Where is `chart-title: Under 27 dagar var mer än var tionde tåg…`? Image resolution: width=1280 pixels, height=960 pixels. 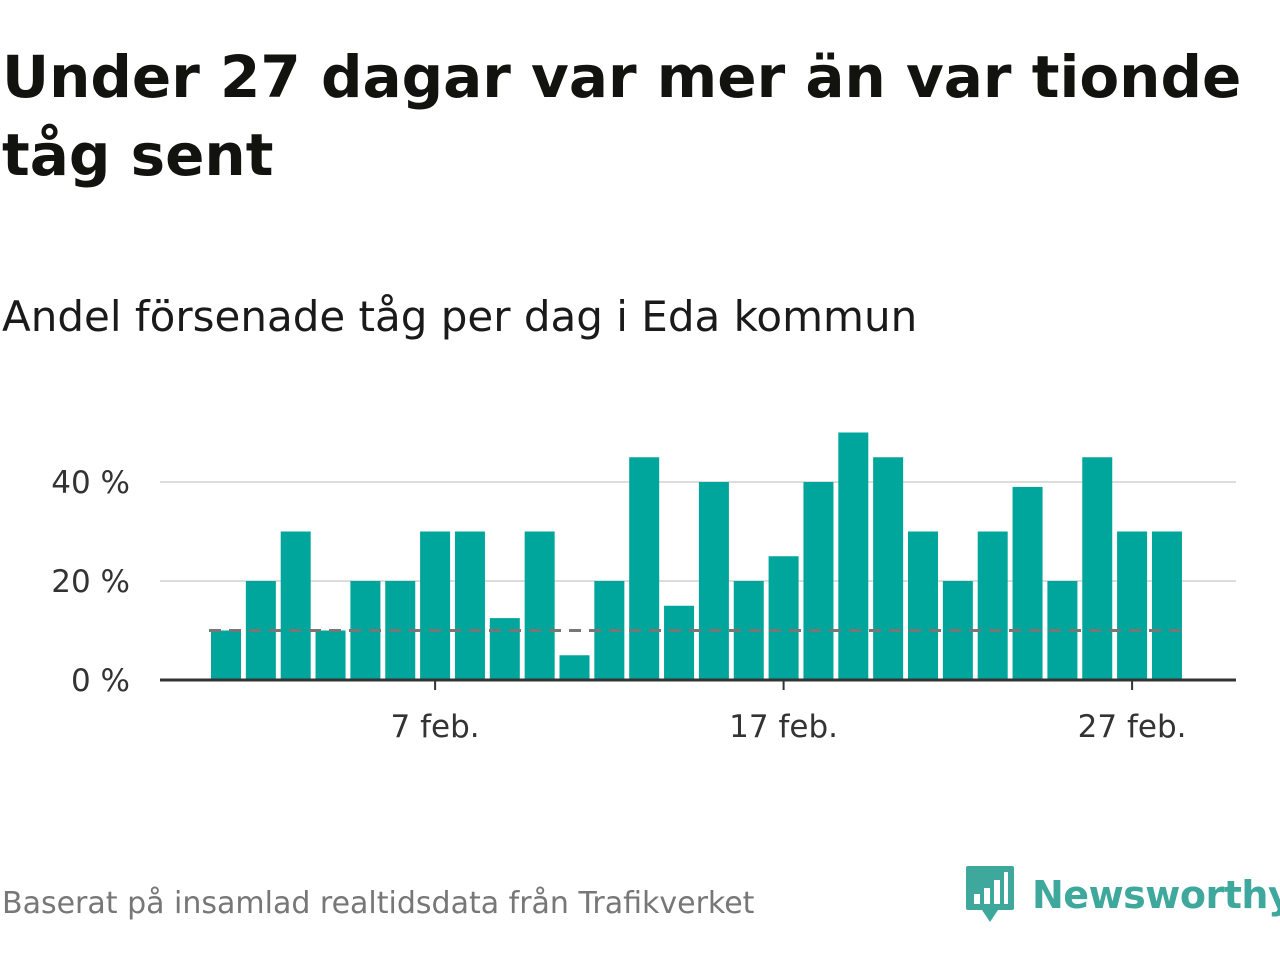 chart-title: Under 27 dagar var mer än var tionde tåg… is located at coordinates (622, 116).